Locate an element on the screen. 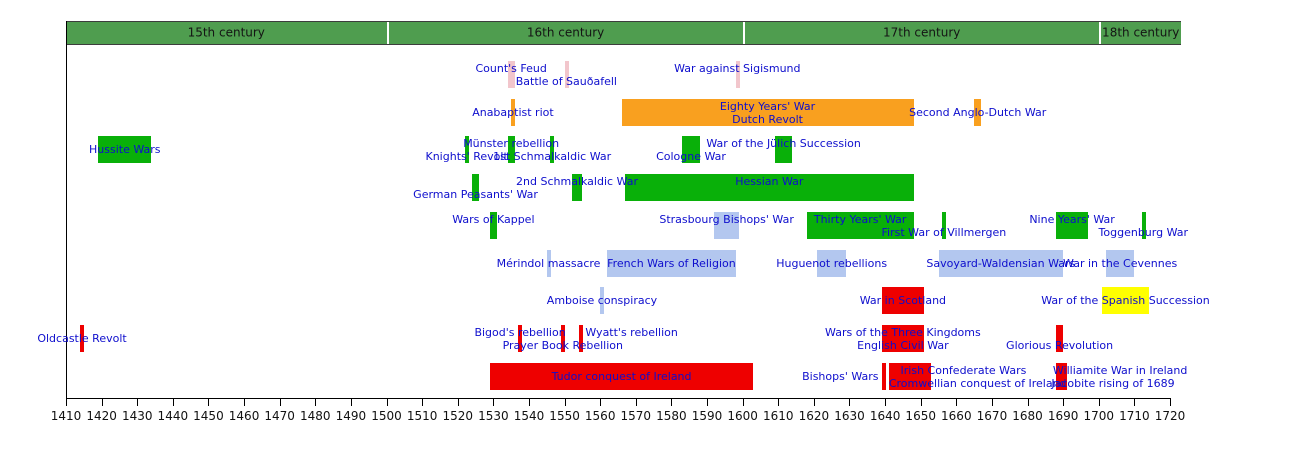 This screenshot has height=450, width=1300. axis-tick-label: 1450 is located at coordinates (208, 416).